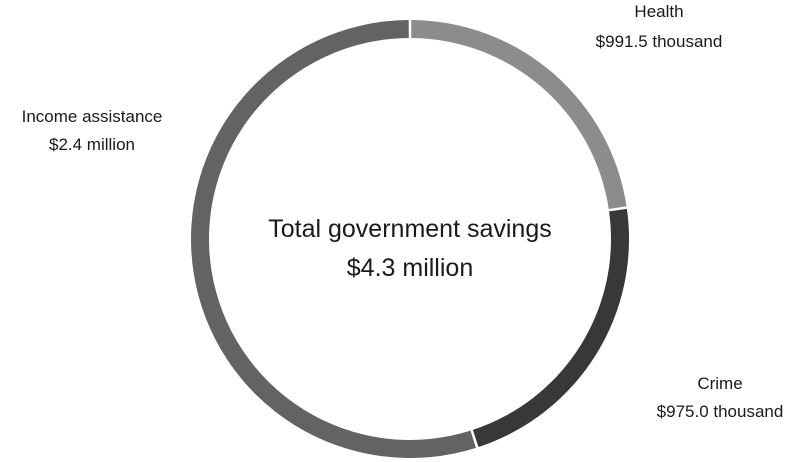 This screenshot has height=462, width=804. I want to click on donut-segment-crime, so click(550, 328).